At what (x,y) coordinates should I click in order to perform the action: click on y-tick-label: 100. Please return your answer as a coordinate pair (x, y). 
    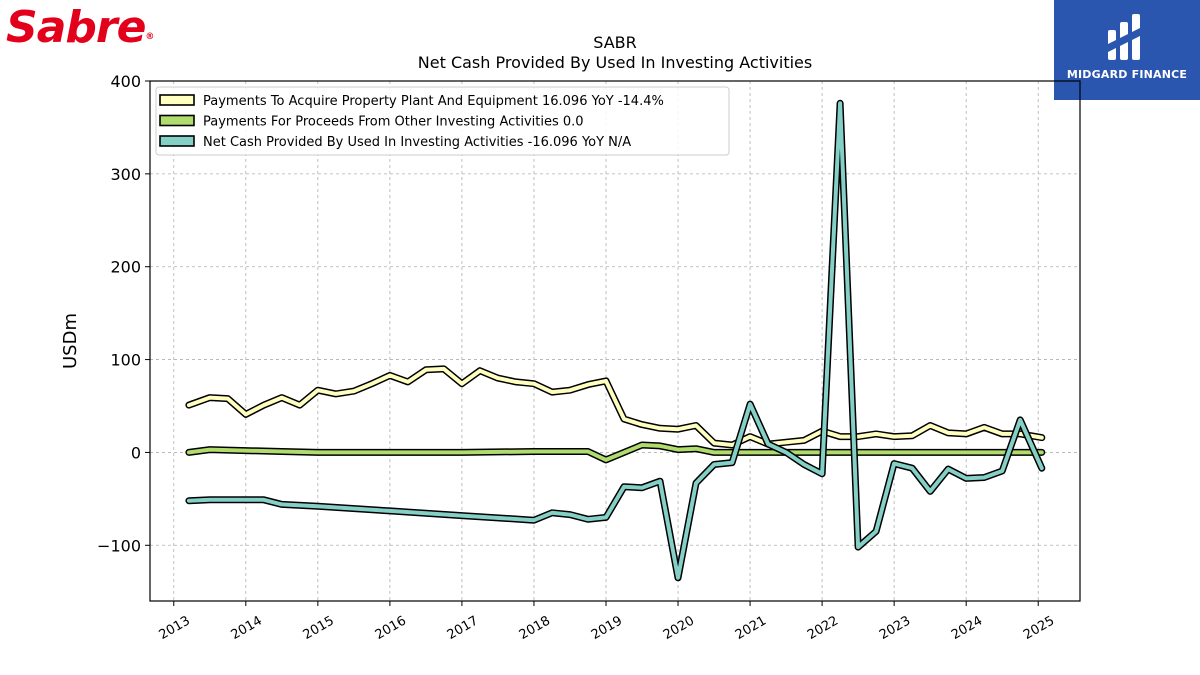
    Looking at the image, I should click on (125, 360).